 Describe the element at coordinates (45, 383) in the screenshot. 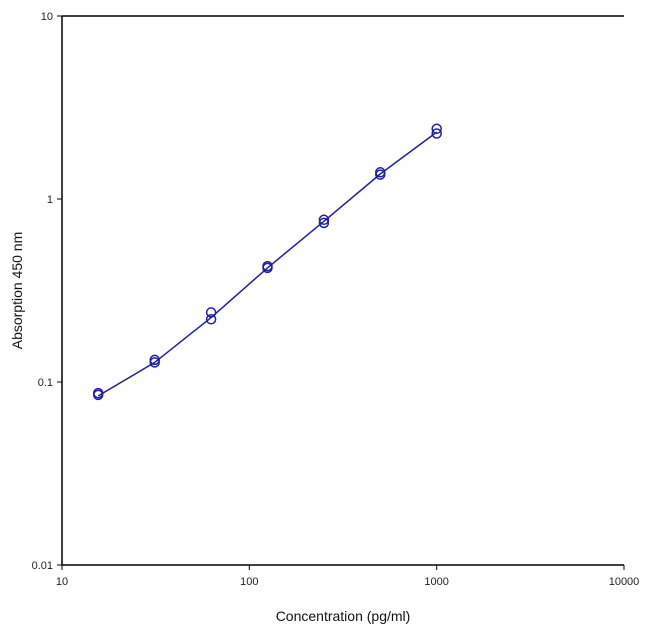

I see `y-tick-label: 0.1` at that location.